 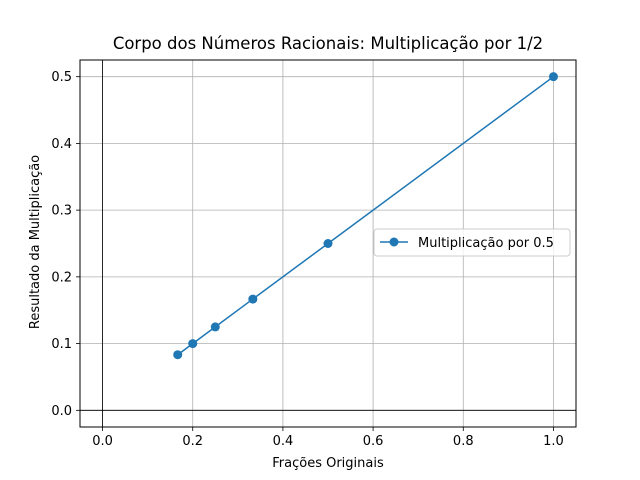 What do you see at coordinates (61, 277) in the screenshot?
I see `y-tick-label: 0.2` at bounding box center [61, 277].